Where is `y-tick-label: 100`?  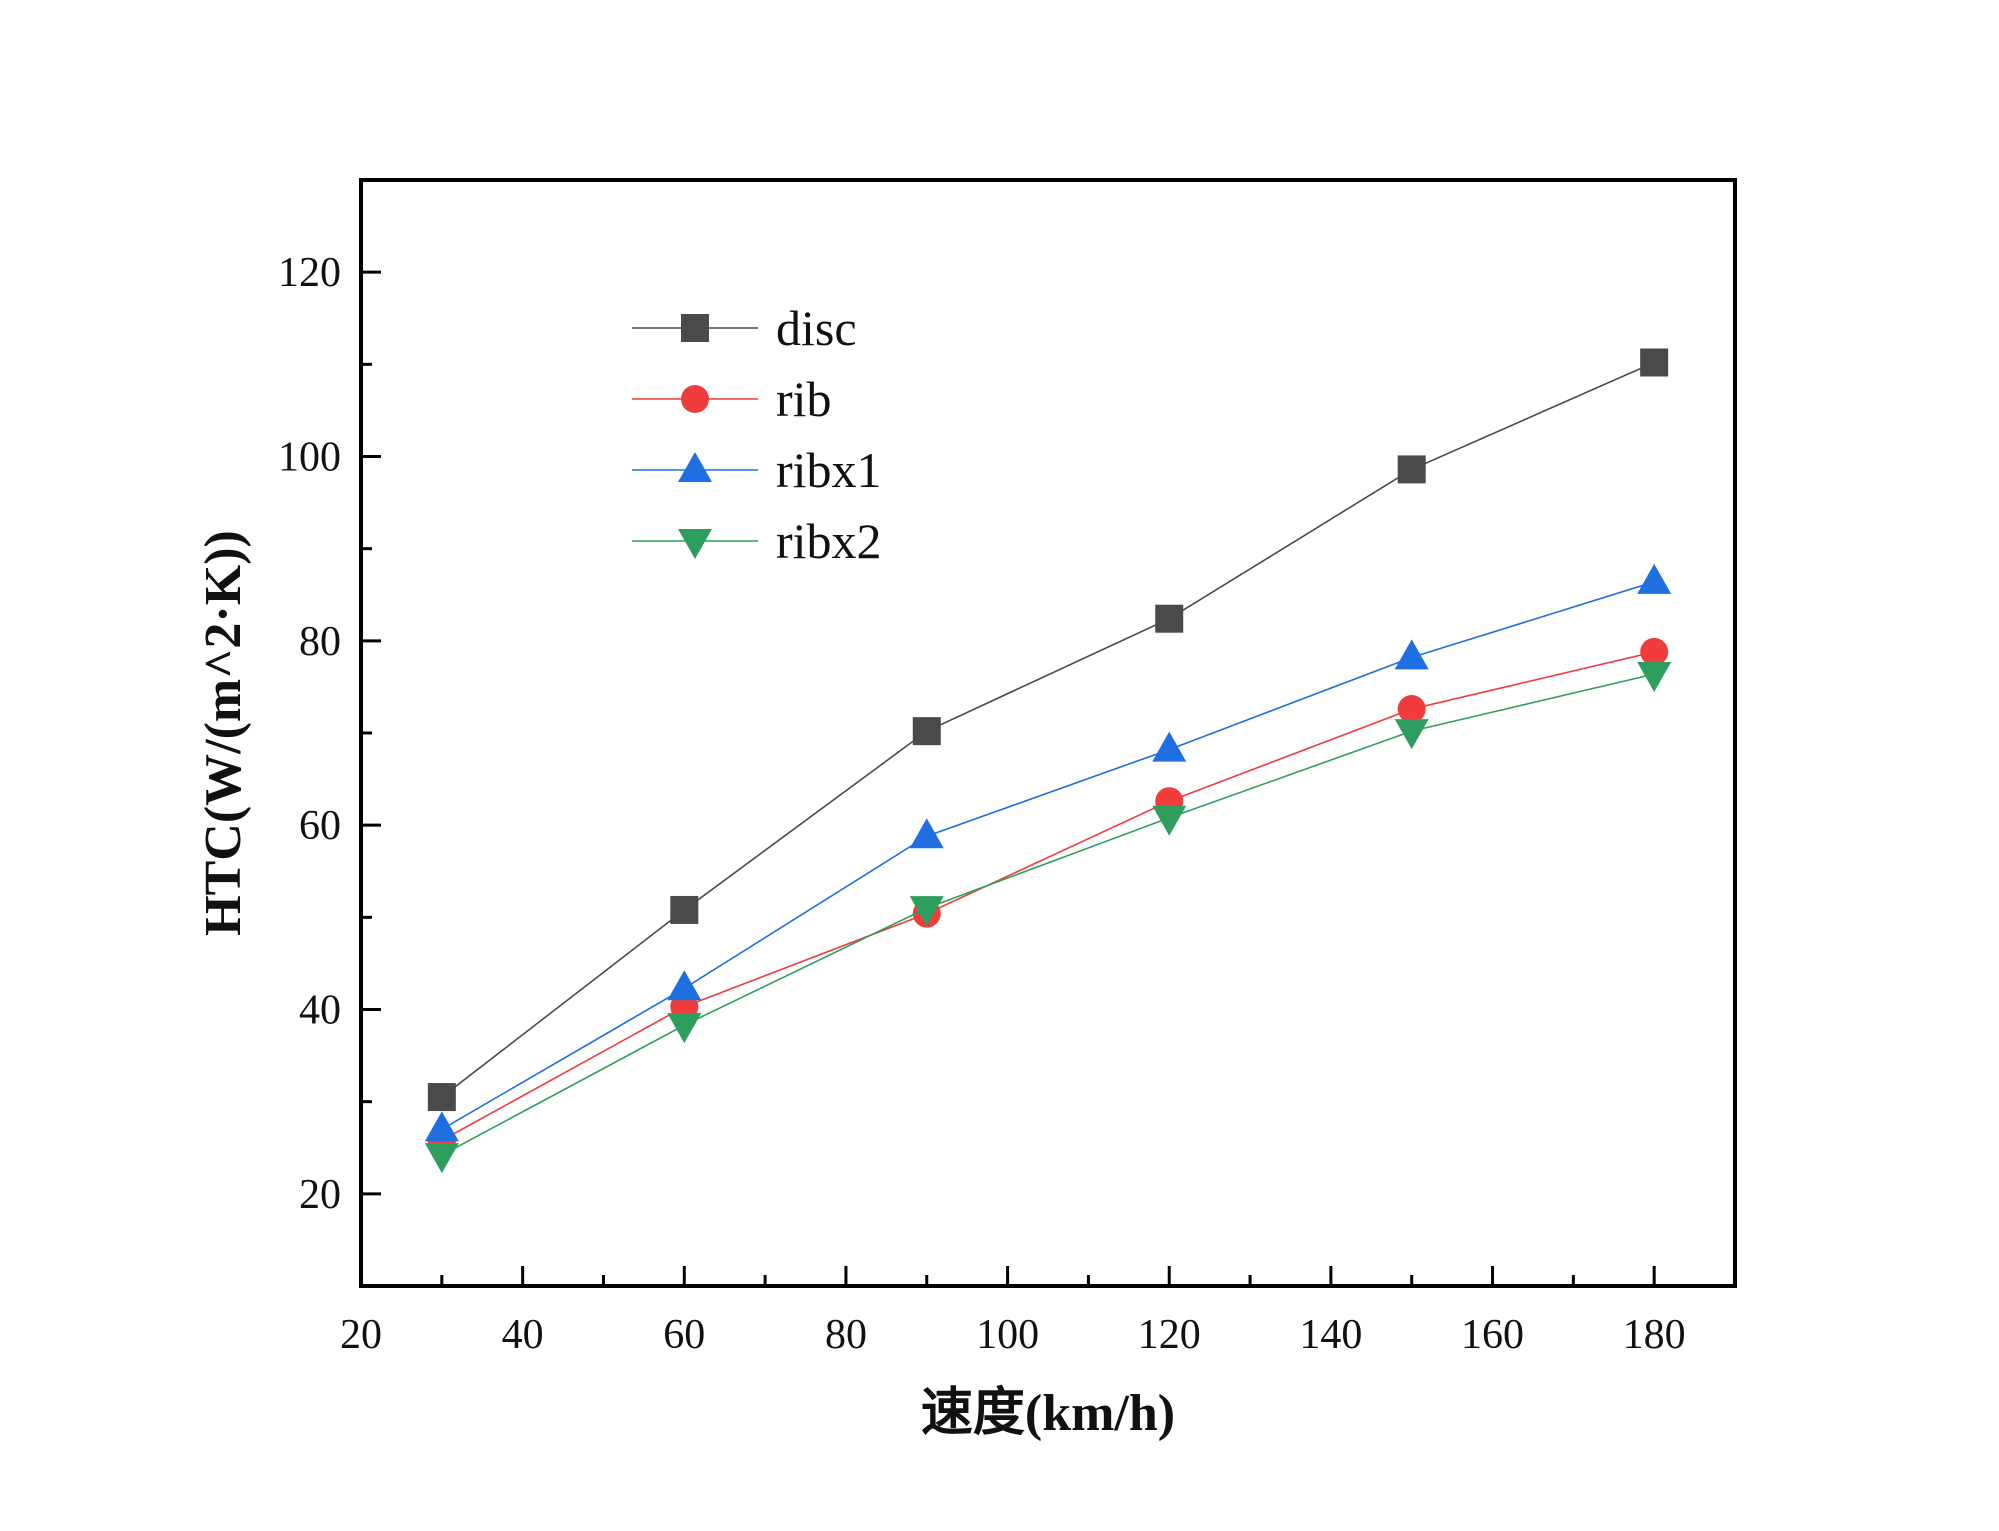 y-tick-label: 100 is located at coordinates (309, 458).